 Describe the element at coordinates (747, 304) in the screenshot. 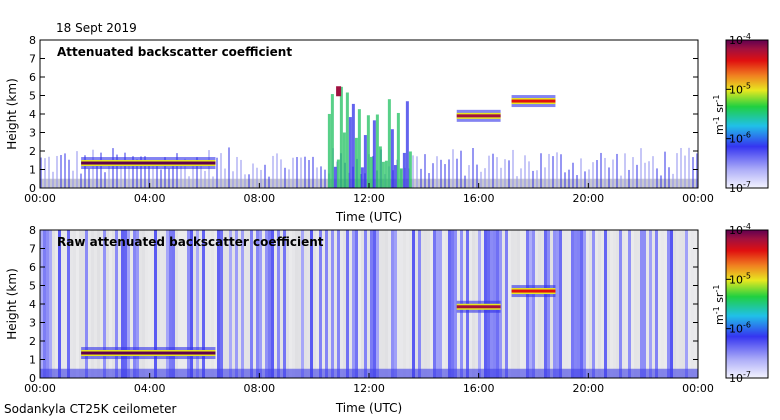

I see `colorbar-gradient` at that location.